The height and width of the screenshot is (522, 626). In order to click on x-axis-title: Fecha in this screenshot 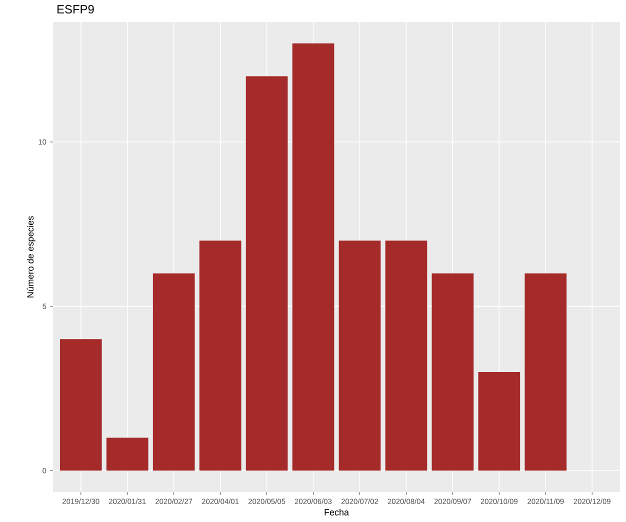, I will do `click(336, 512)`.